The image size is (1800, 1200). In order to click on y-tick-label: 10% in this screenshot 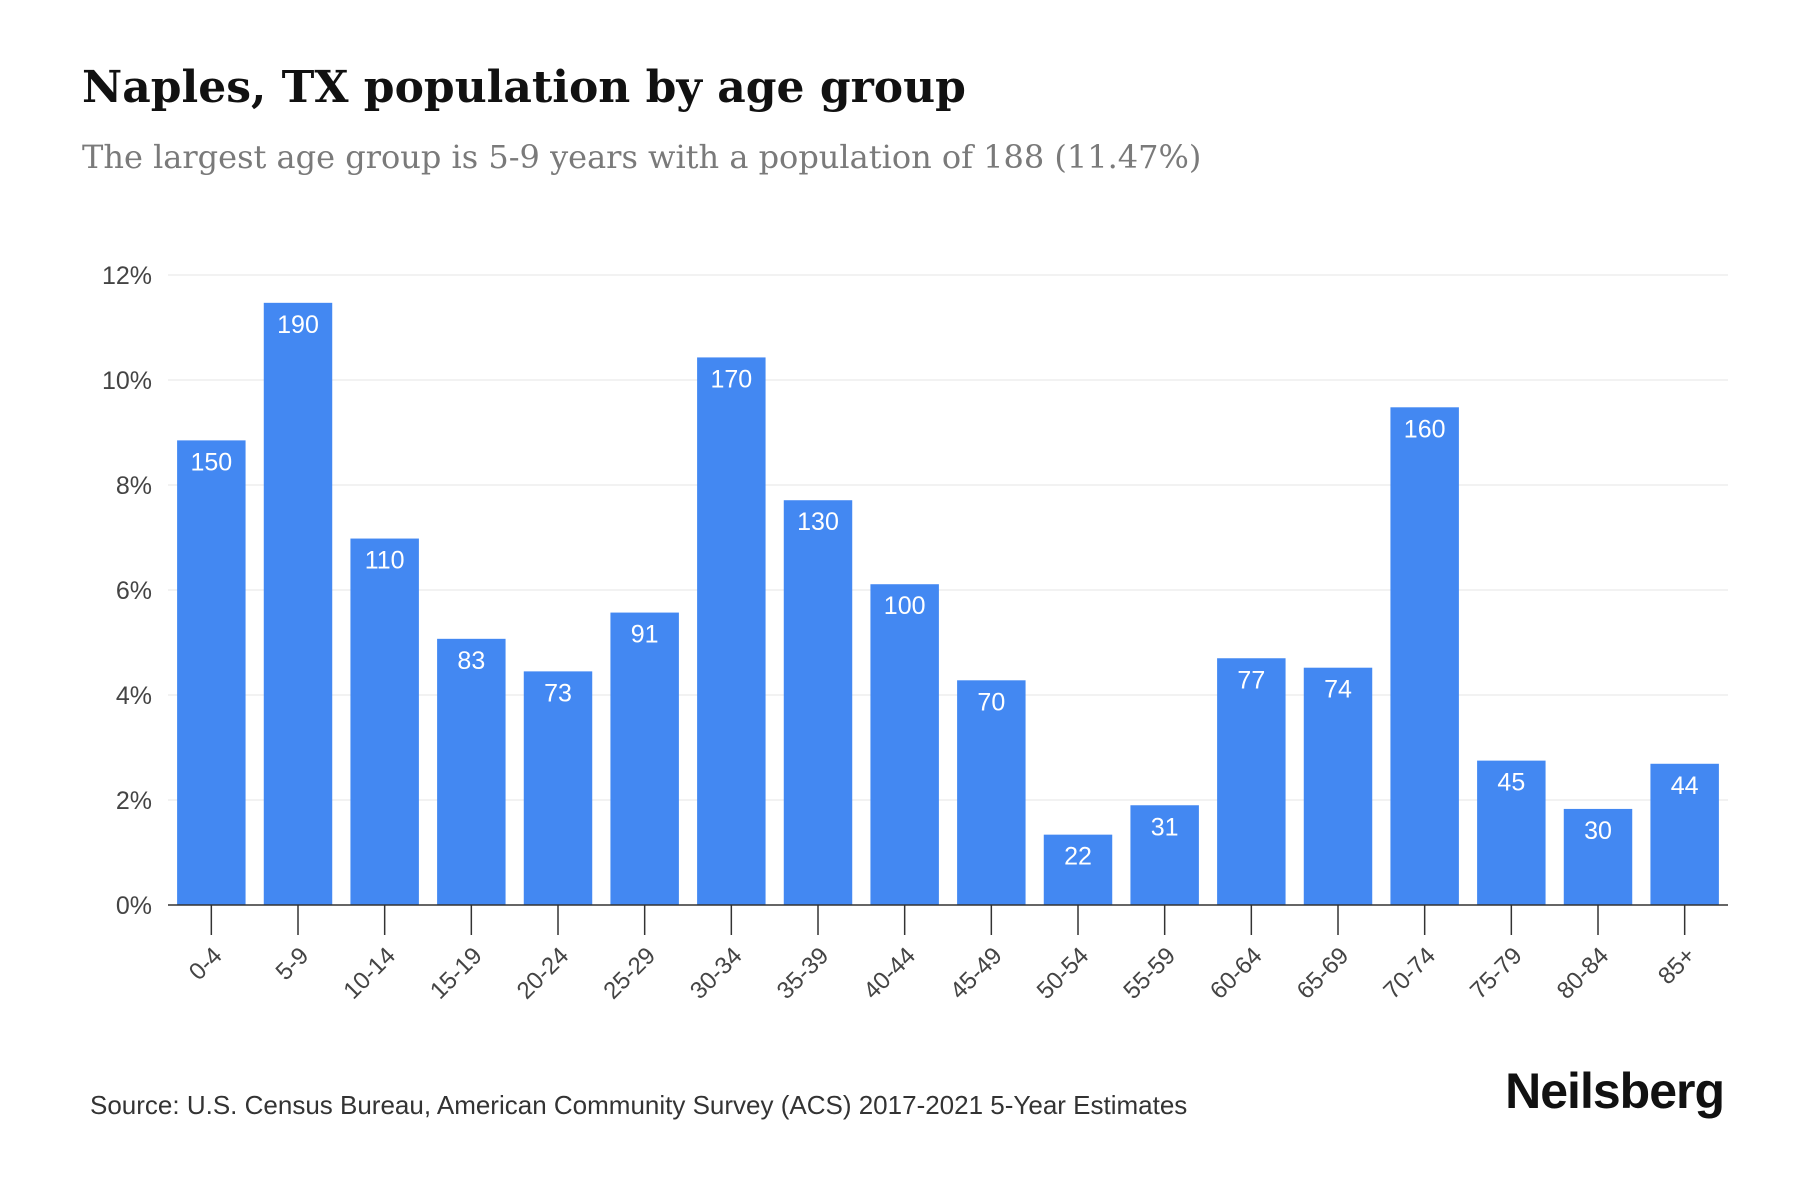, I will do `click(127, 381)`.